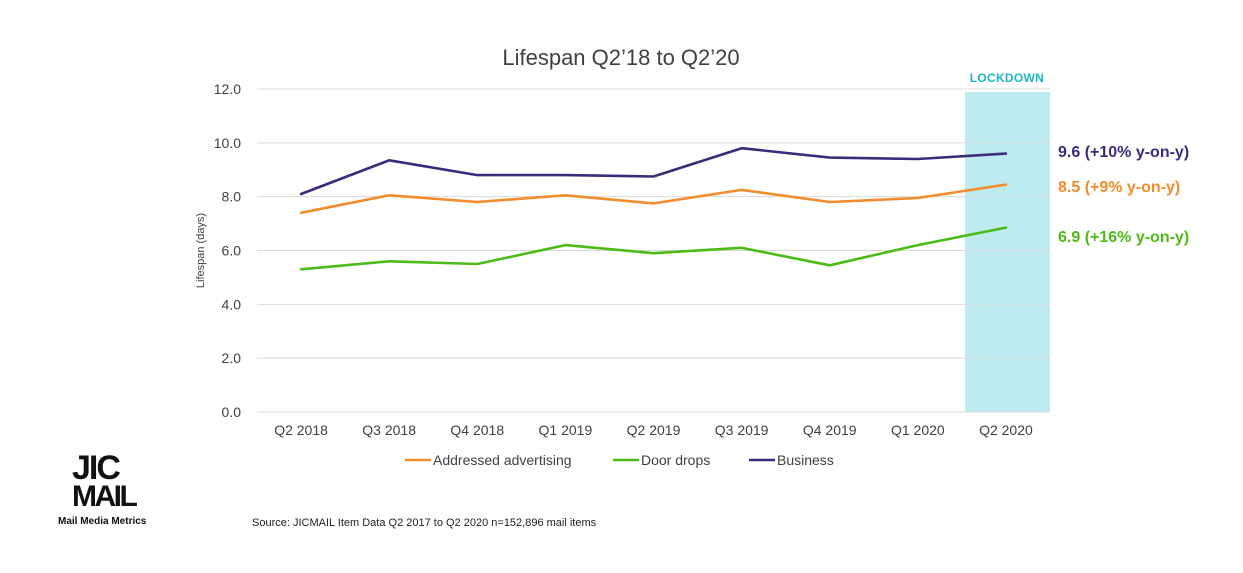  I want to click on chart-title: Lifespan Q2’18 to Q2’20, so click(620, 57).